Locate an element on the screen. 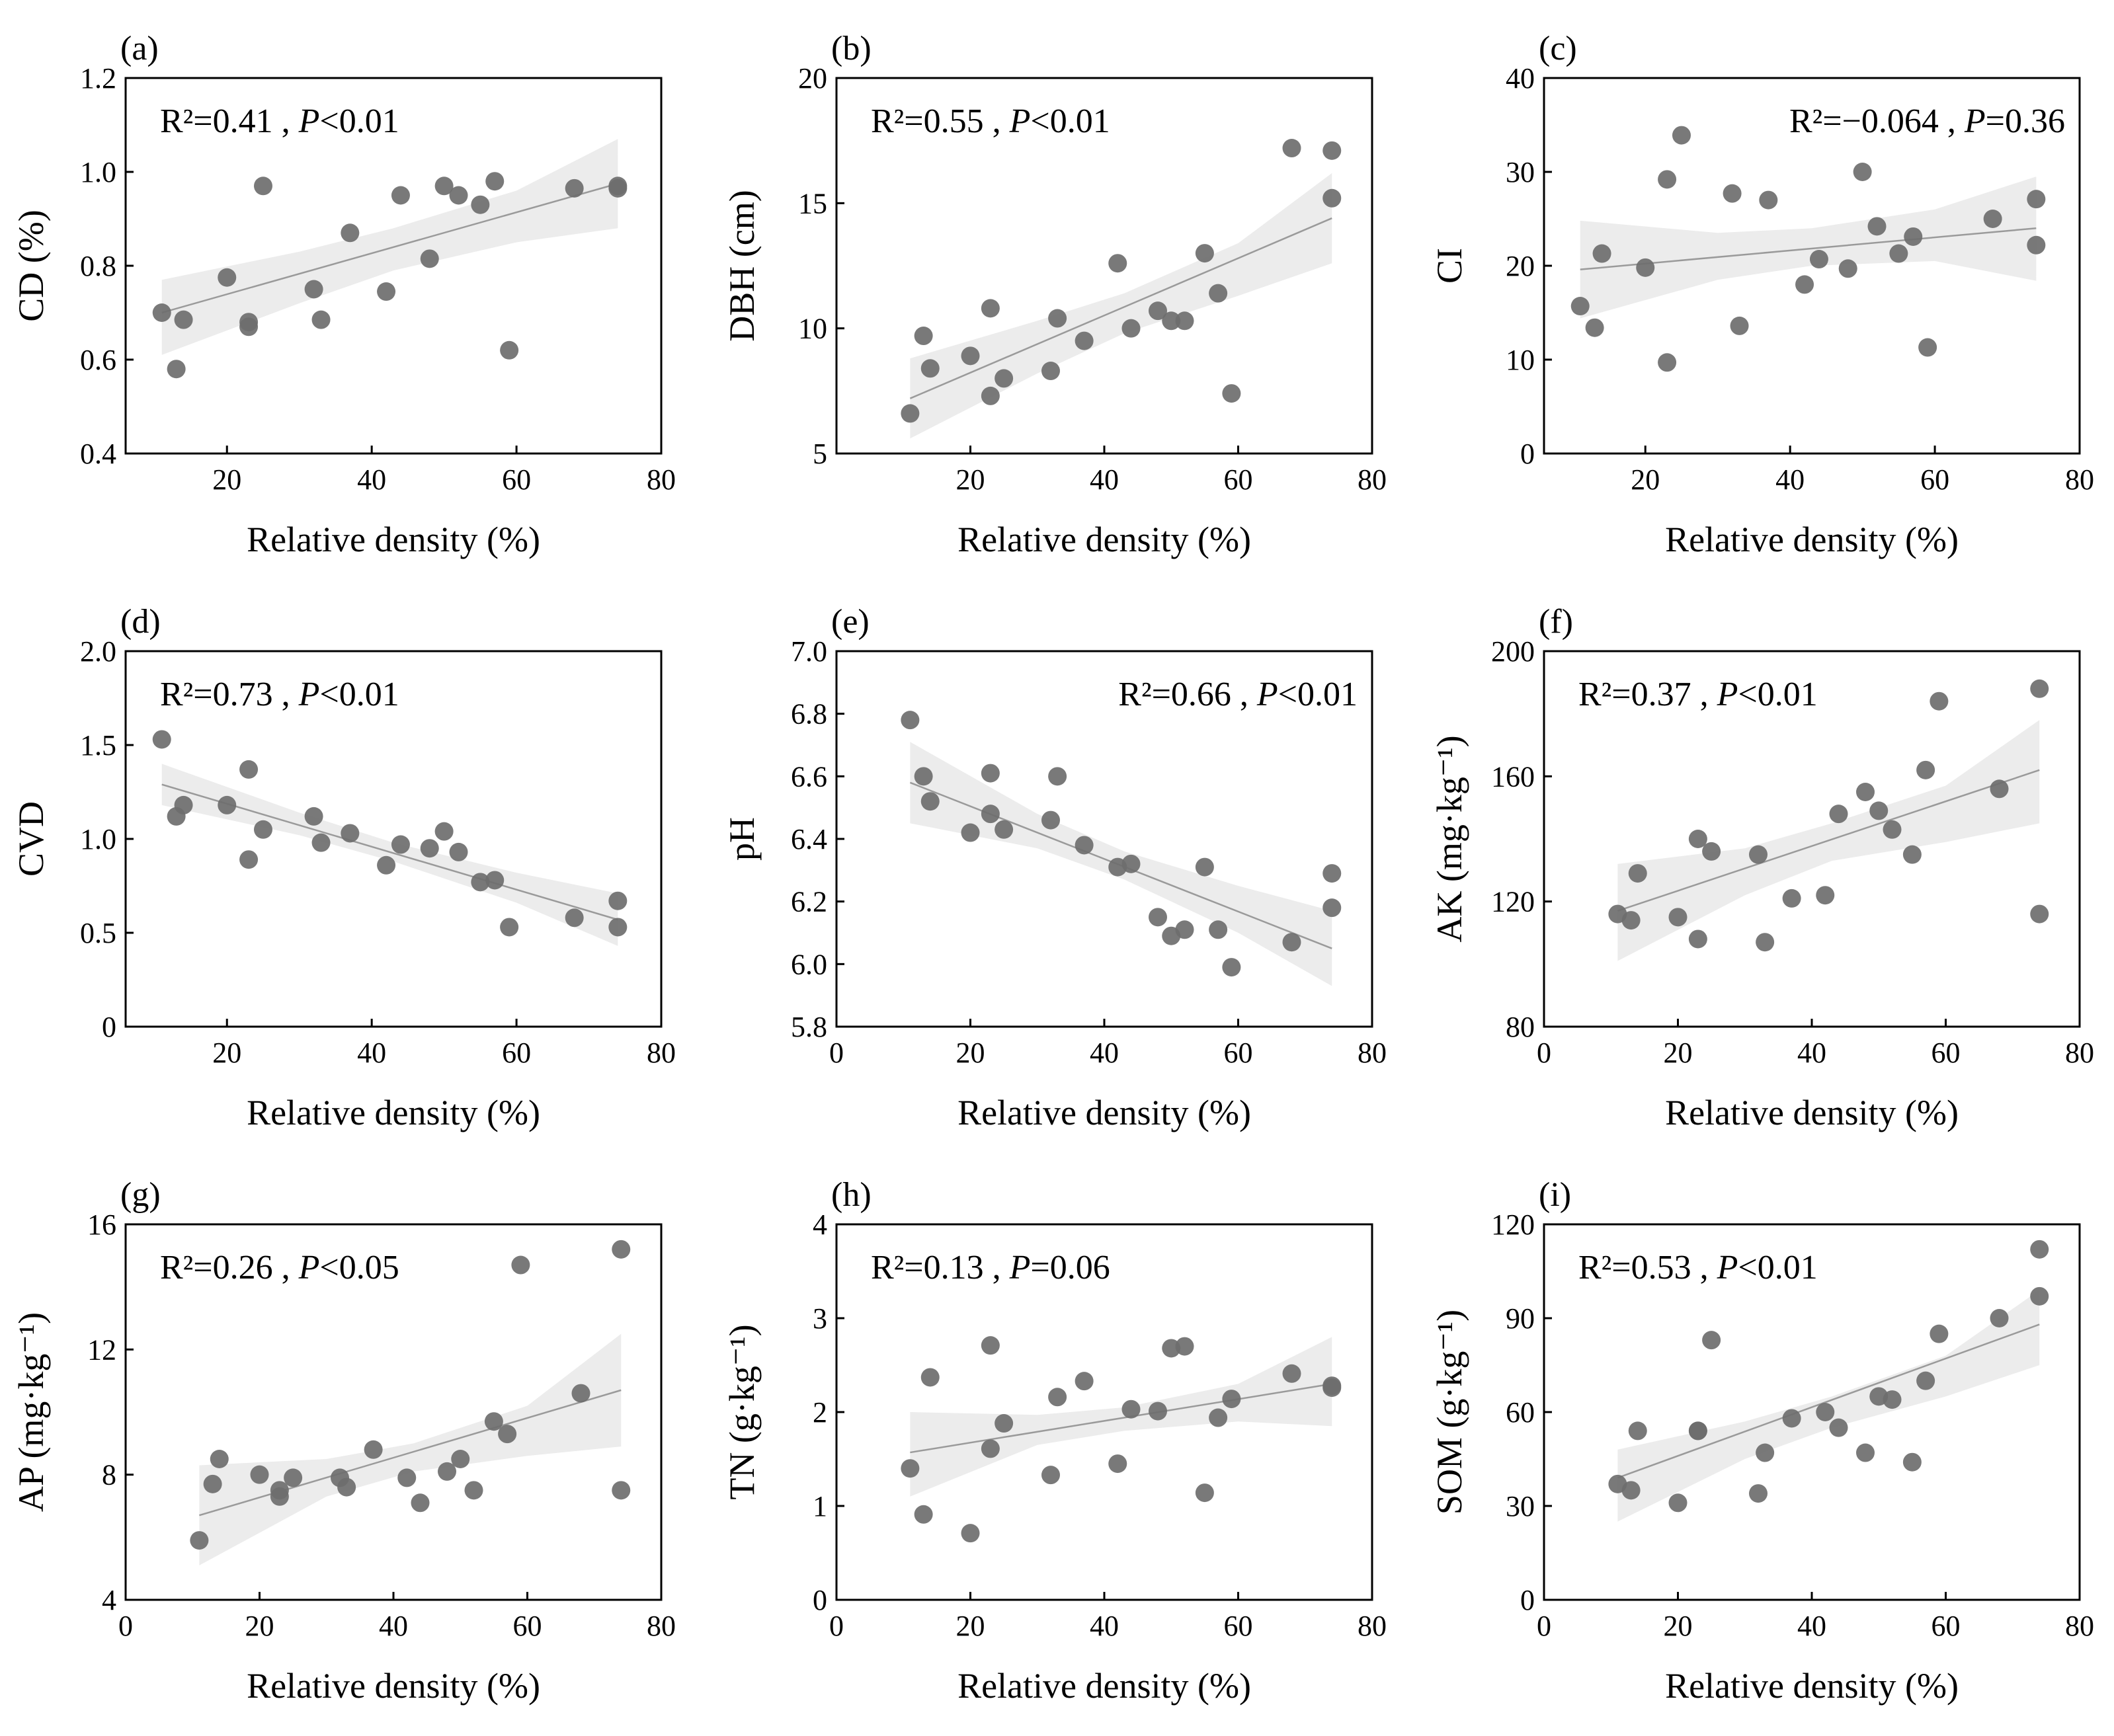  stat-p-value: <0.01 is located at coordinates (1778, 1268).